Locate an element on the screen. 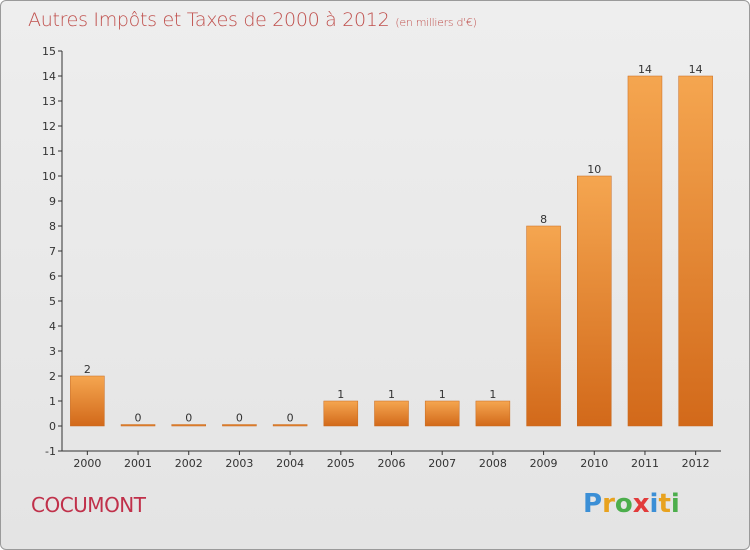  y-tick-label: 9 is located at coordinates (52, 201).